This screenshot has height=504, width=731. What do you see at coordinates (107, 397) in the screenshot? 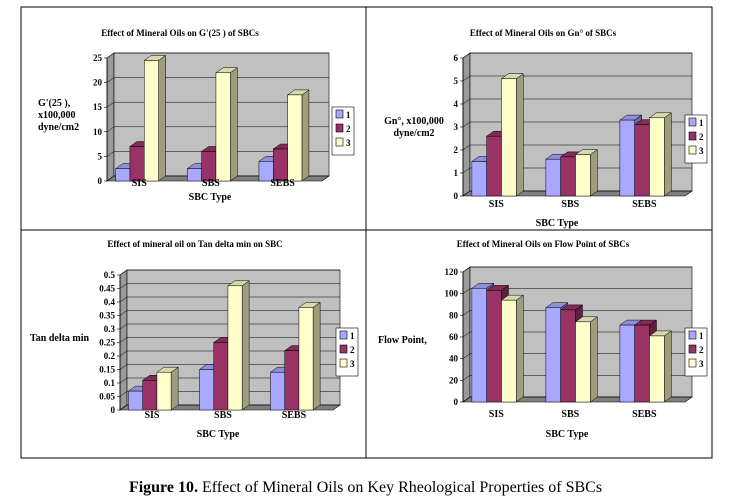
I see `y-tick-label: 0.05` at bounding box center [107, 397].